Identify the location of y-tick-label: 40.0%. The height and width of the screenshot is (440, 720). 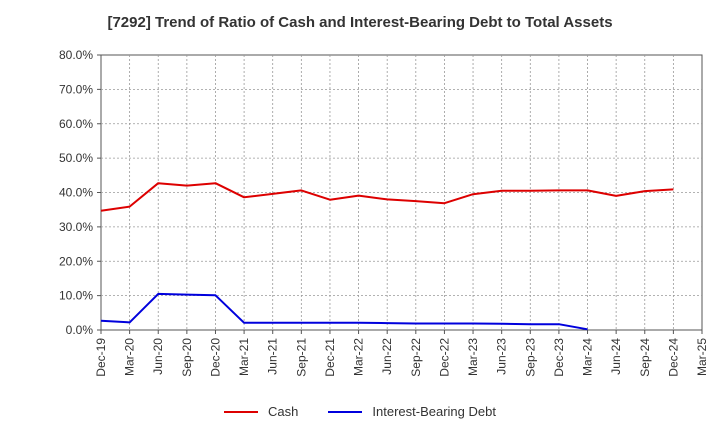
(76, 193).